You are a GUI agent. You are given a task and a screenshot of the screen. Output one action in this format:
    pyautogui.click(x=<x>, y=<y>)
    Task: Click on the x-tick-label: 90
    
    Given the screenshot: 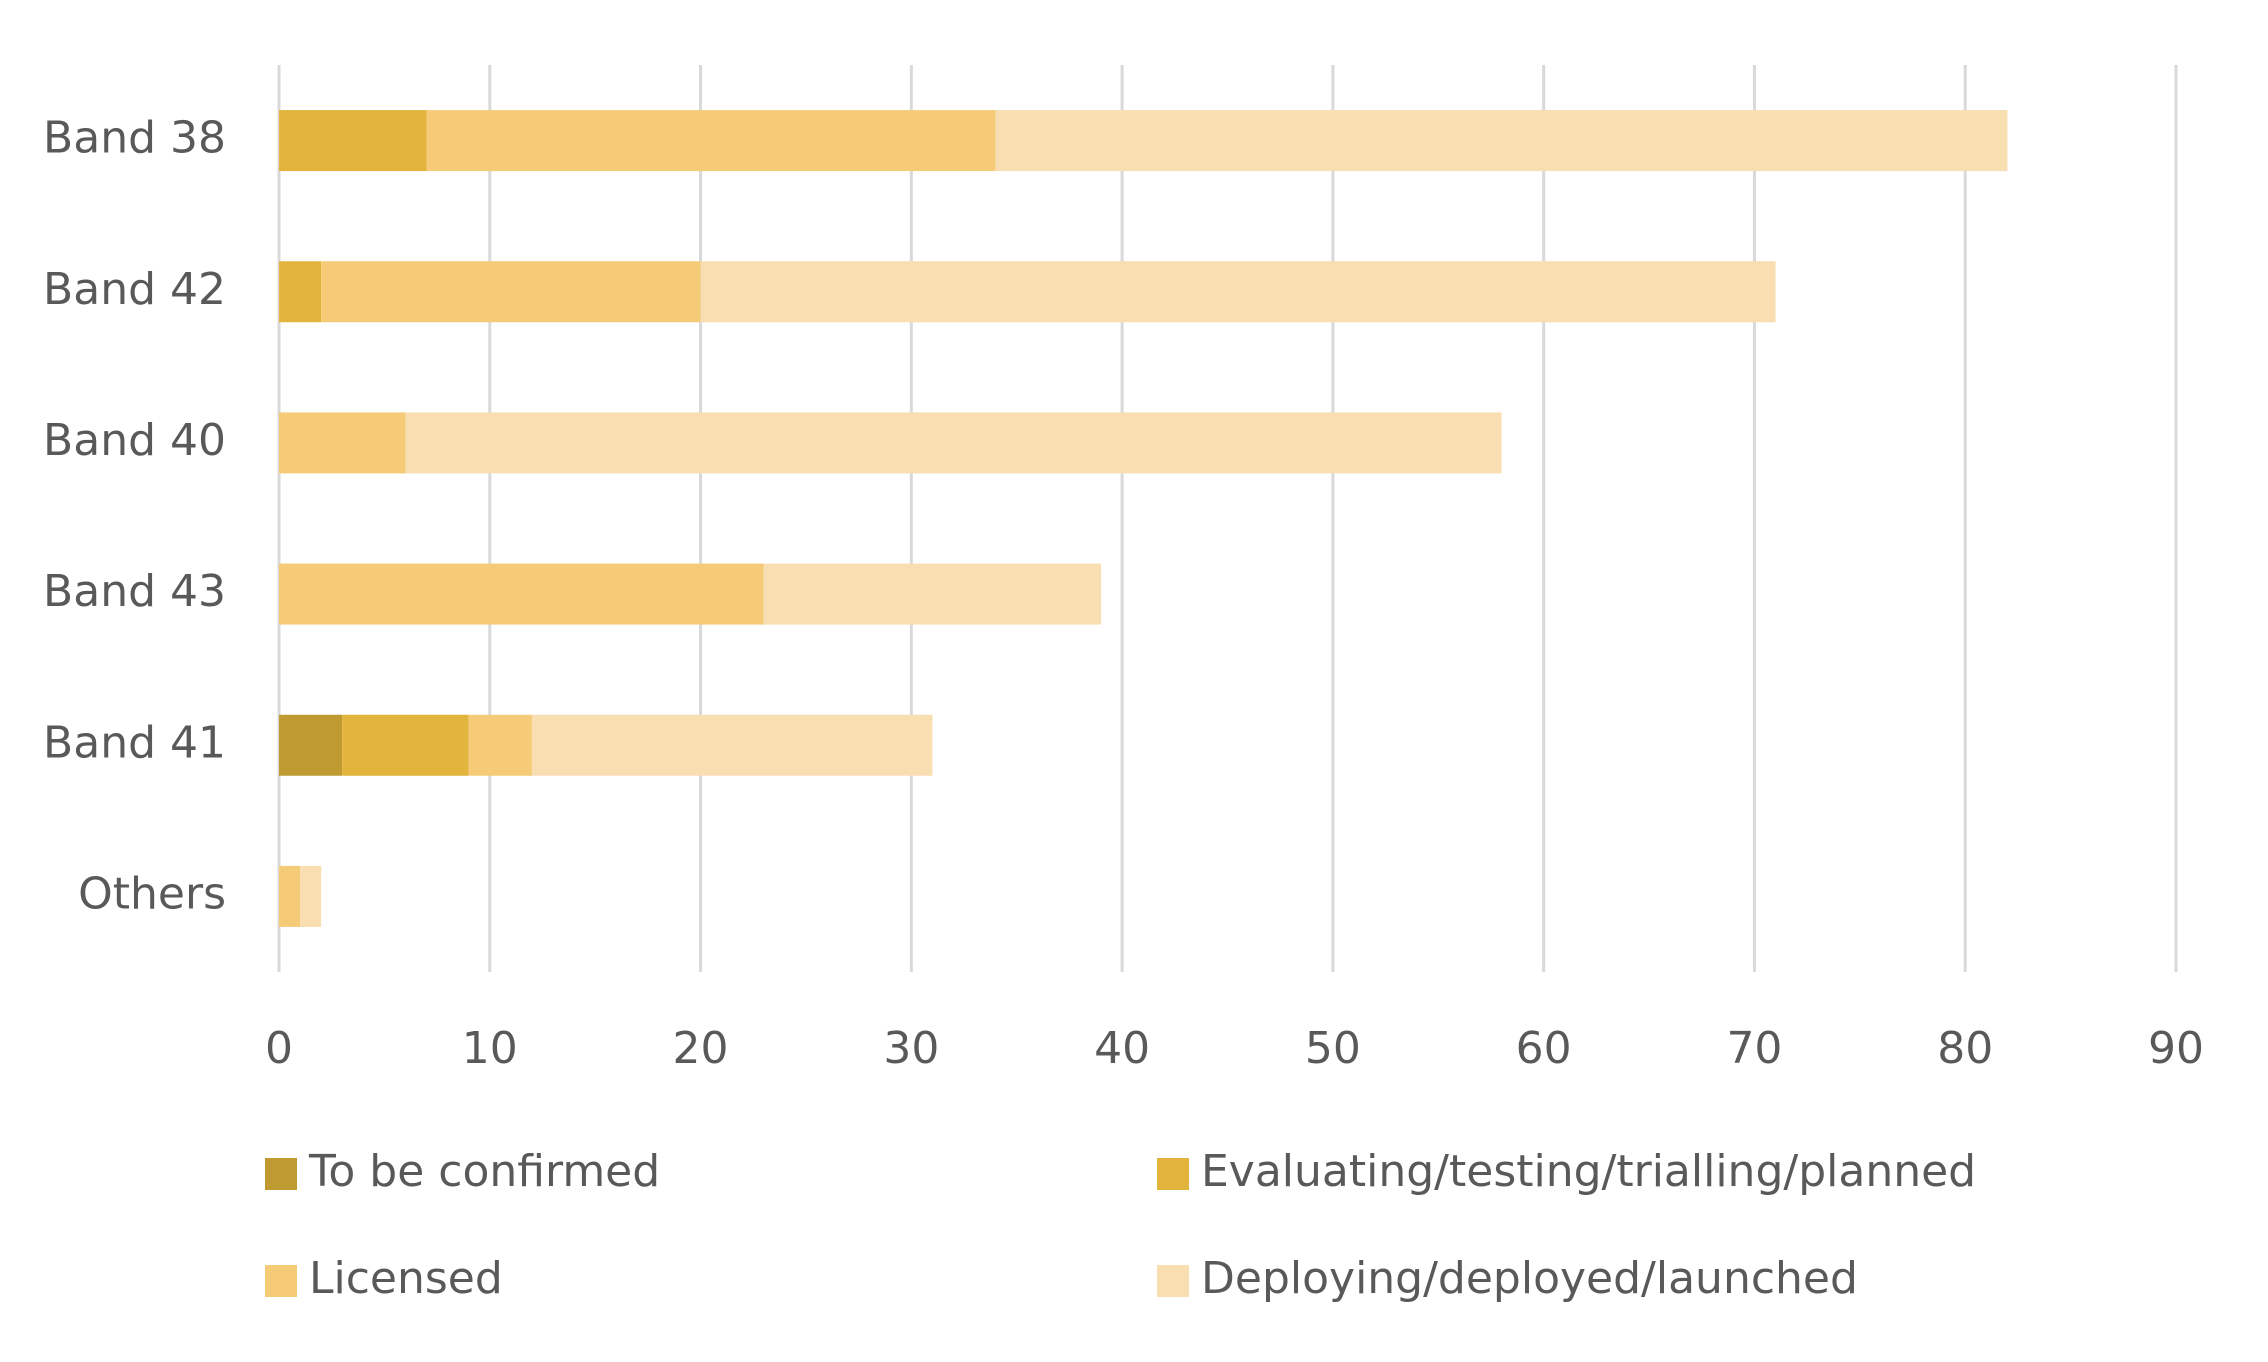 What is the action you would take?
    pyautogui.click(x=2176, y=1048)
    